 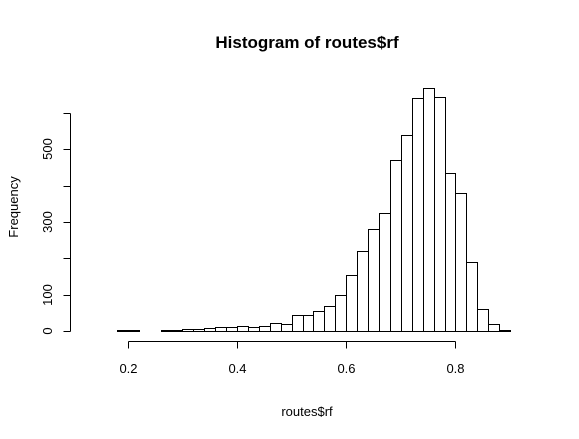 I want to click on x-tick-label: 0.4, so click(x=237, y=368).